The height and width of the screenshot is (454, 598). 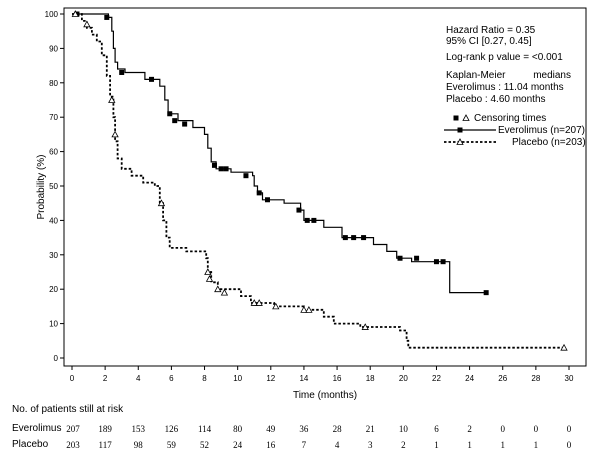 I want to click on risk-cell: 114, so click(x=204, y=429).